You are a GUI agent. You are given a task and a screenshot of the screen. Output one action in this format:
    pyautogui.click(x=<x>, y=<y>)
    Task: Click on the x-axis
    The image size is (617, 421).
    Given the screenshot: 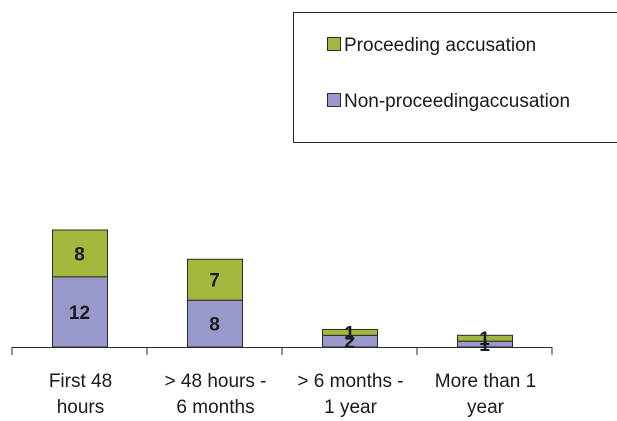 What is the action you would take?
    pyautogui.click(x=282, y=351)
    